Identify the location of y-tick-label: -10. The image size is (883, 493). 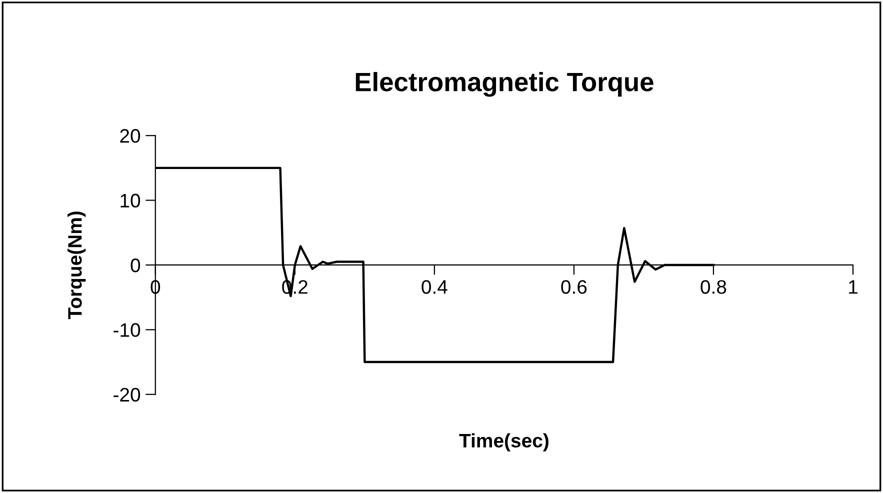
(127, 330).